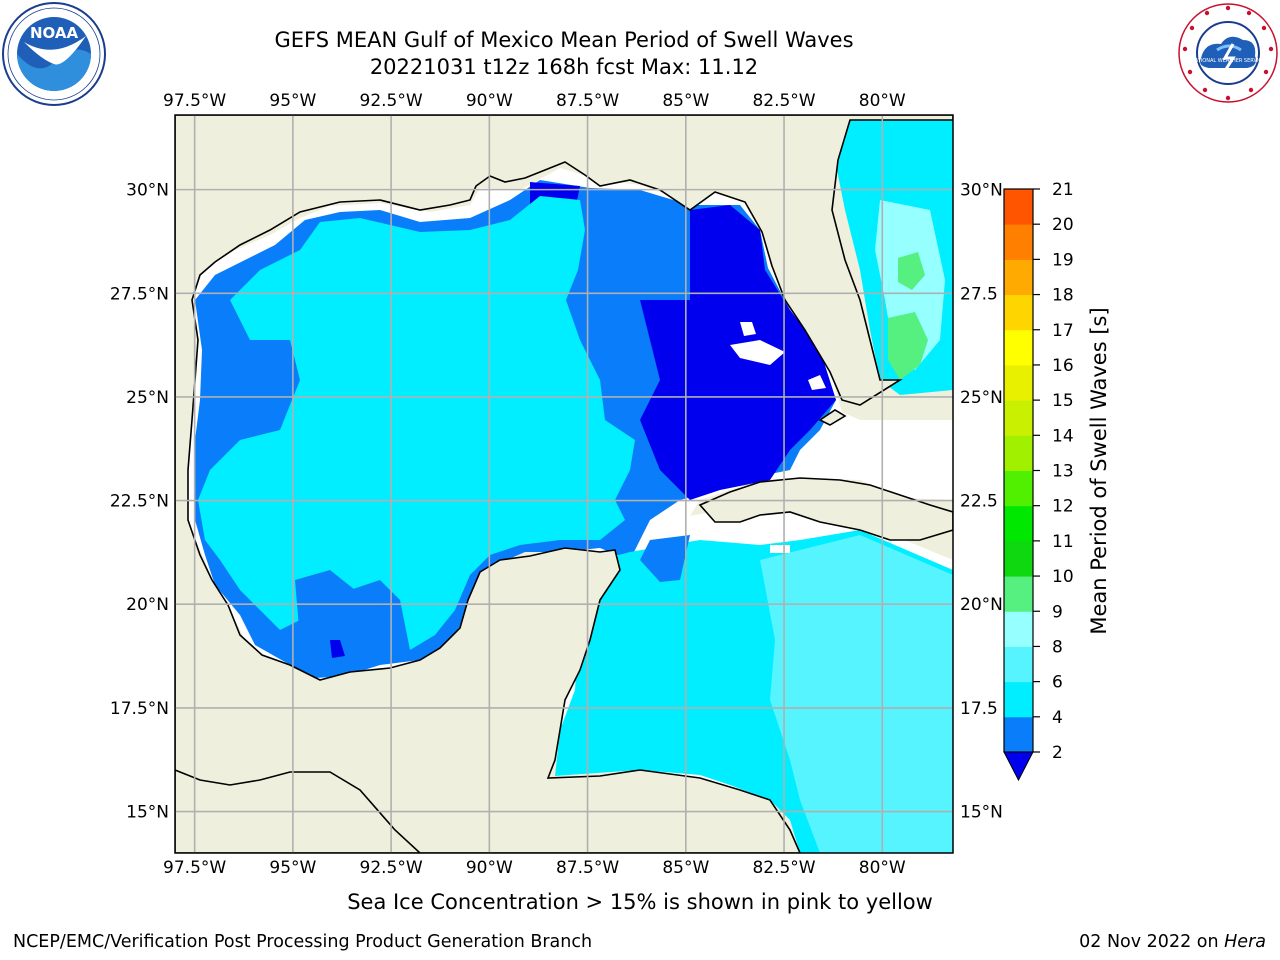  I want to click on nws-logo: NATIONAL WEATHER SERVICE, so click(1228, 53).